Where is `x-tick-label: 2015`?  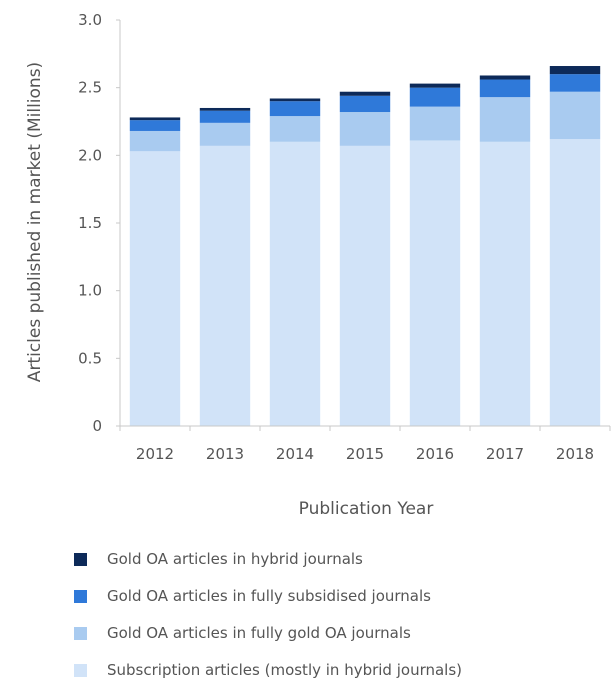
x-tick-label: 2015 is located at coordinates (365, 454).